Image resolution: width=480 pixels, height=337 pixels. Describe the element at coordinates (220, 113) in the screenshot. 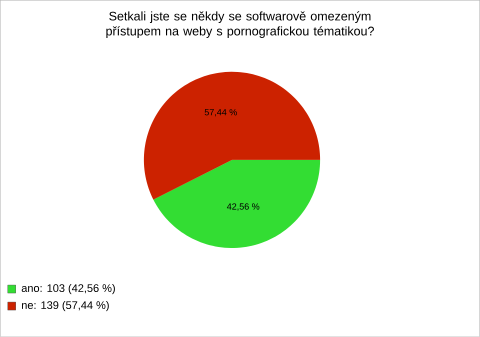

I see `data-label: 57,44 %` at that location.